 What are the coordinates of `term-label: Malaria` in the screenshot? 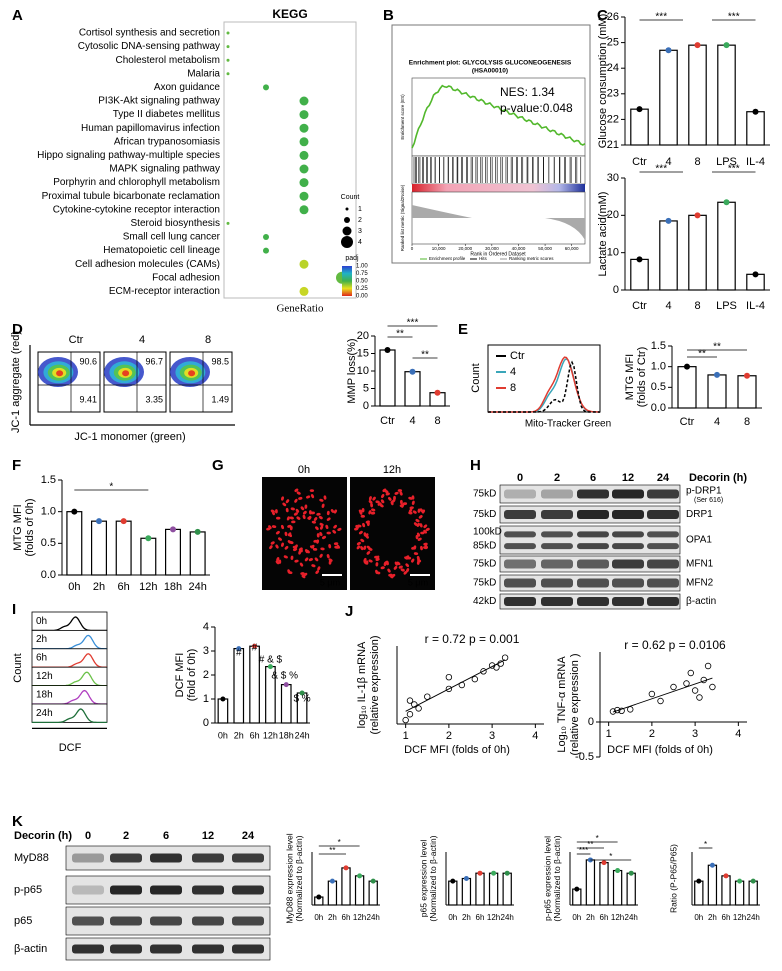 It's located at (203, 73).